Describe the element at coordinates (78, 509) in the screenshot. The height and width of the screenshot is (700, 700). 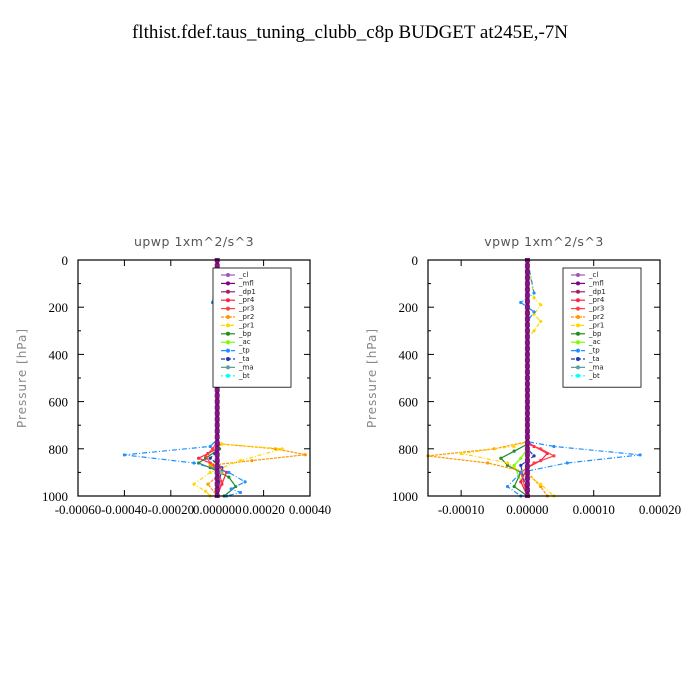
I see `x-tick-label: -0.00060` at that location.